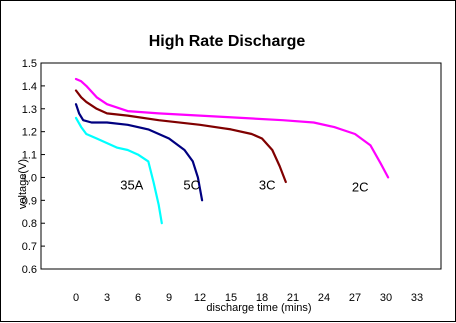 Image resolution: width=456 pixels, height=323 pixels. Describe the element at coordinates (360, 187) in the screenshot. I see `series-label-2c: 2C` at that location.